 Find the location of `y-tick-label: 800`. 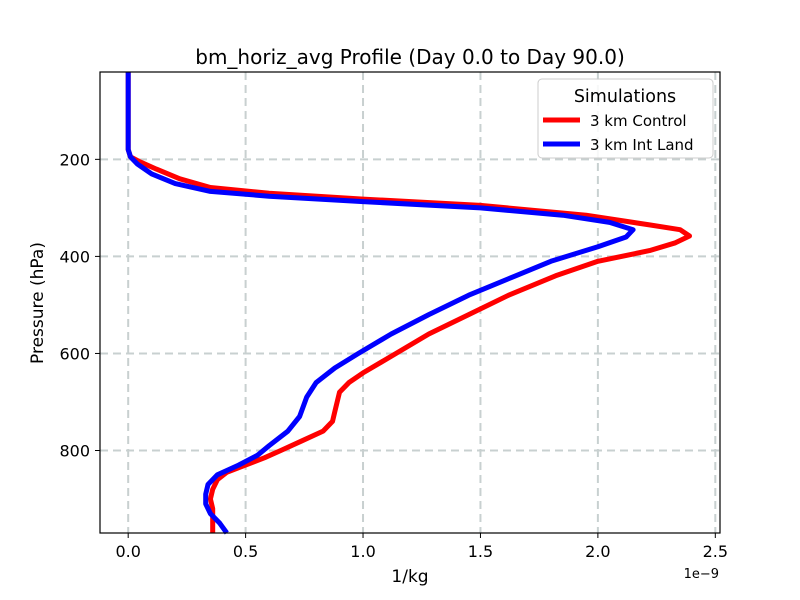

y-tick-label: 800 is located at coordinates (74, 451).